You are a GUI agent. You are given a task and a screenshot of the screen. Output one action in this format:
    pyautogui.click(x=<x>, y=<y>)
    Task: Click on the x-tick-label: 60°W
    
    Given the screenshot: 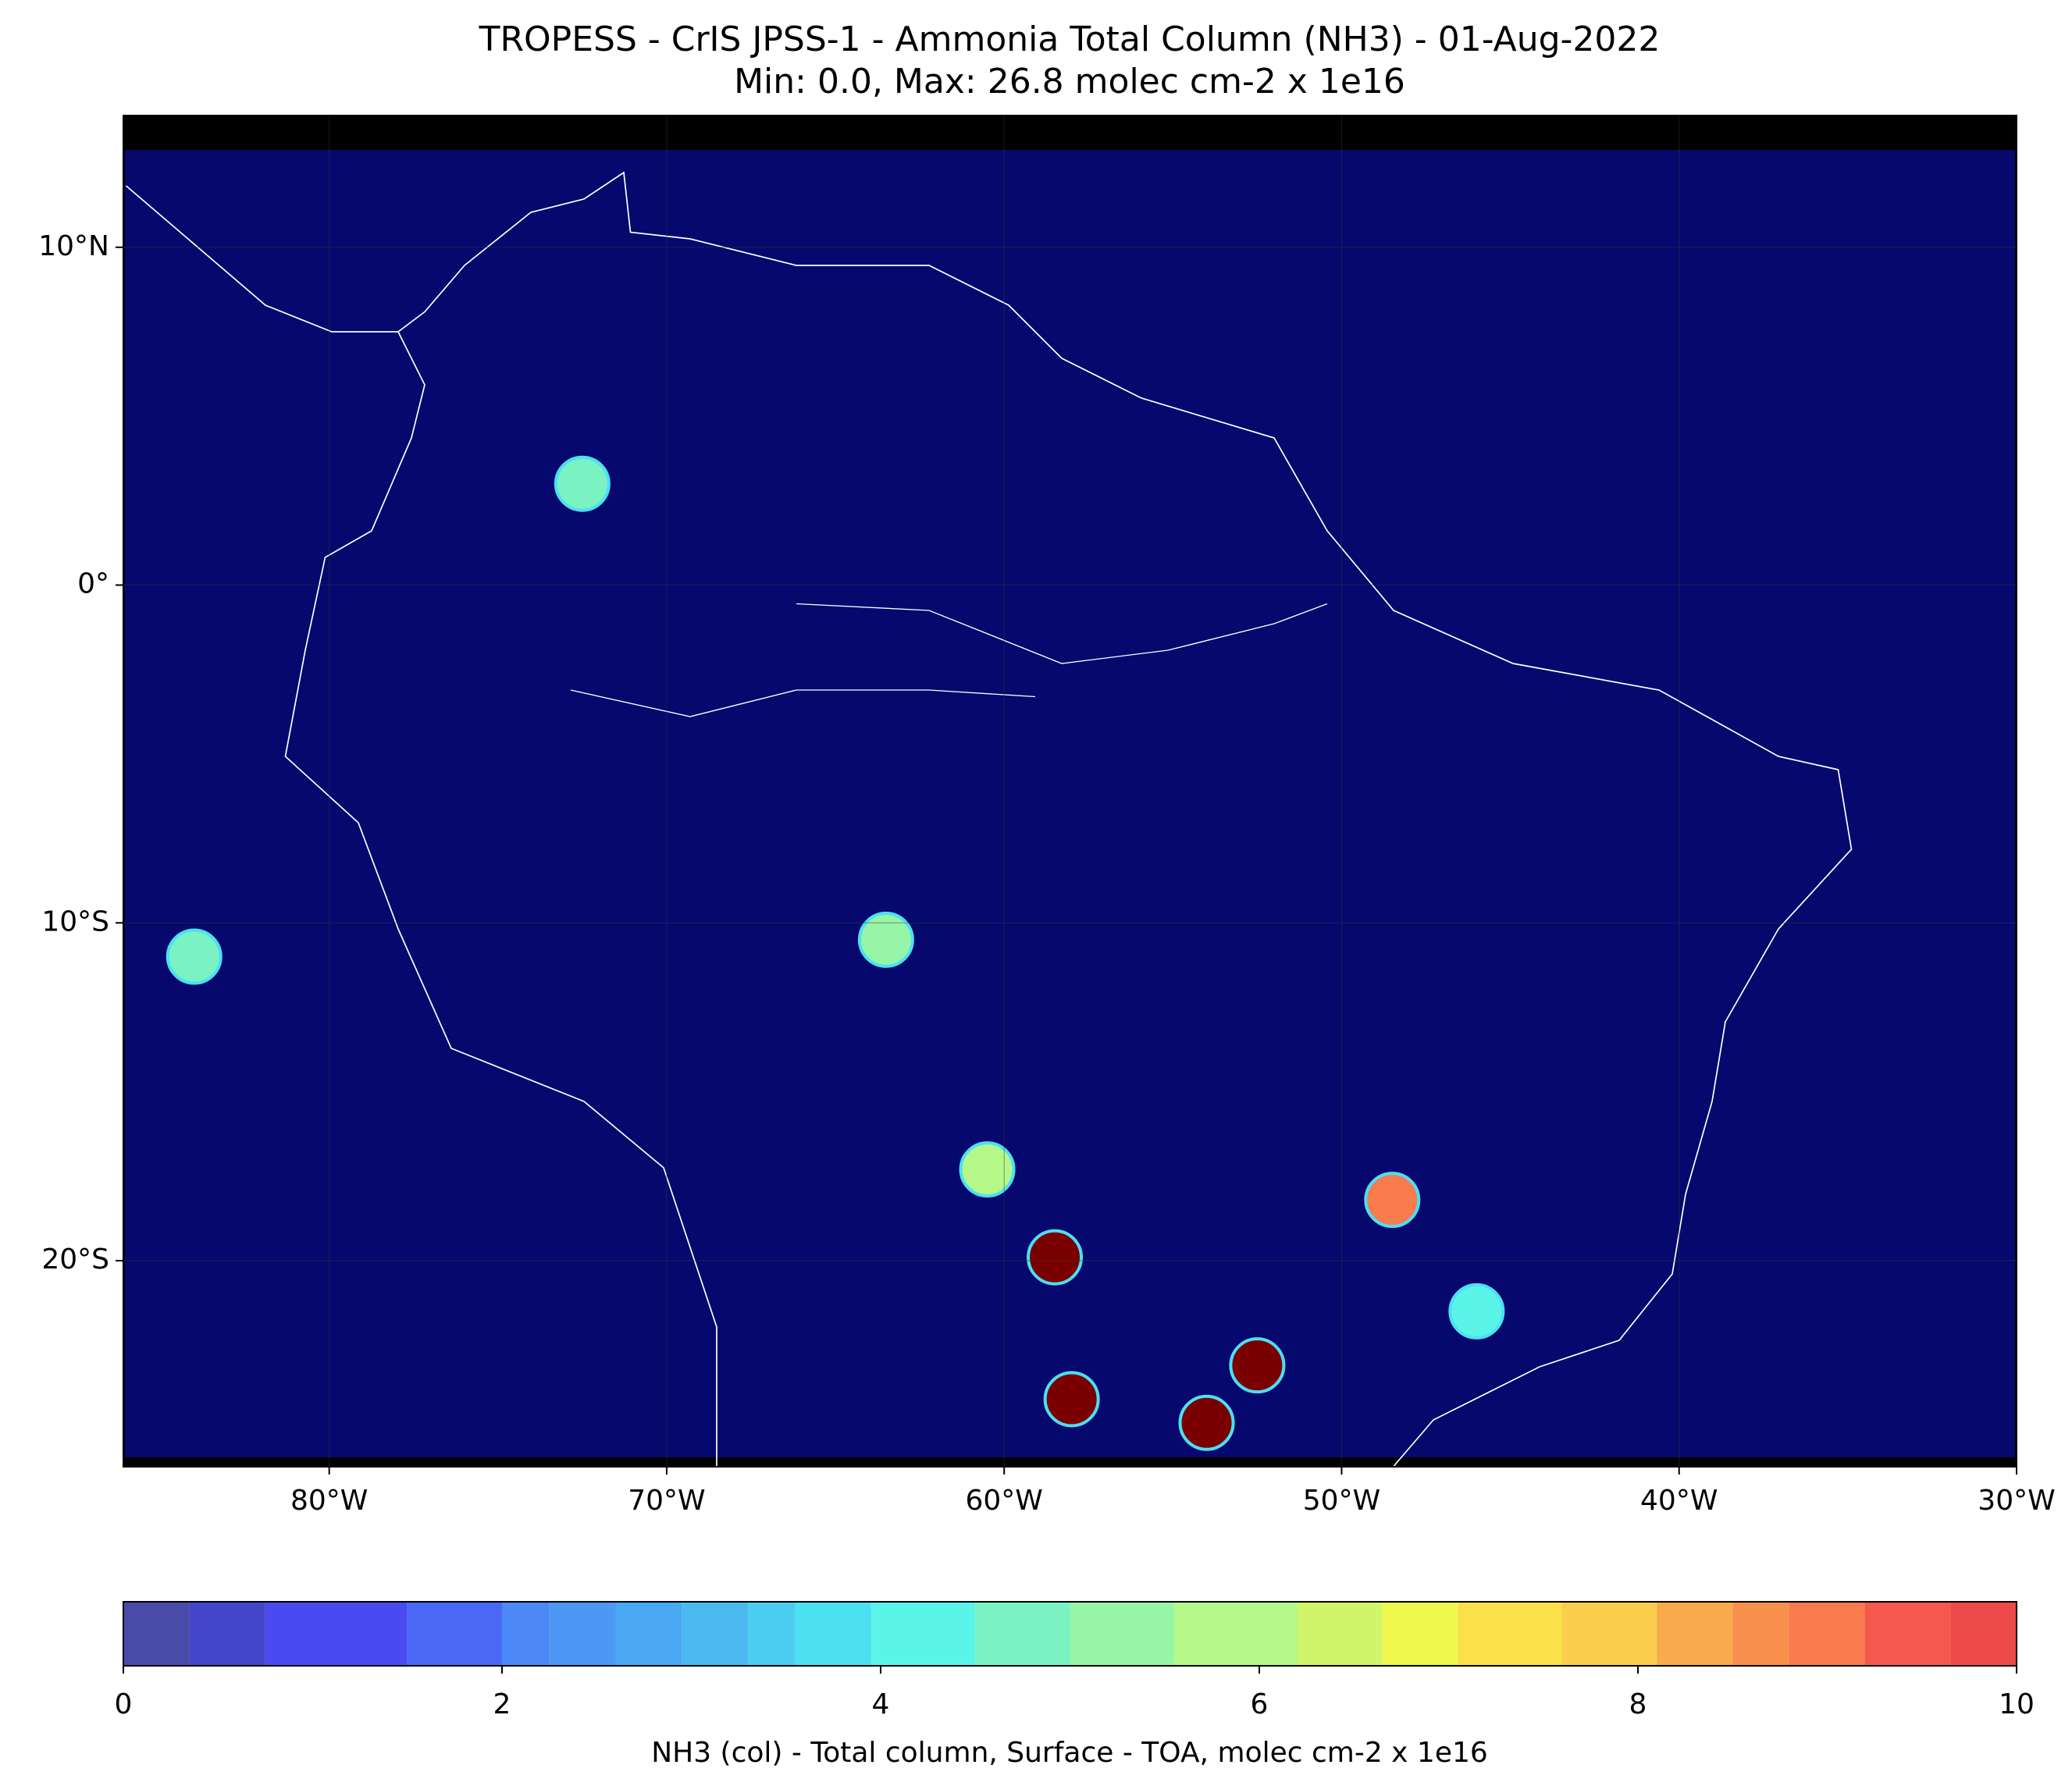 What is the action you would take?
    pyautogui.click(x=1004, y=1501)
    